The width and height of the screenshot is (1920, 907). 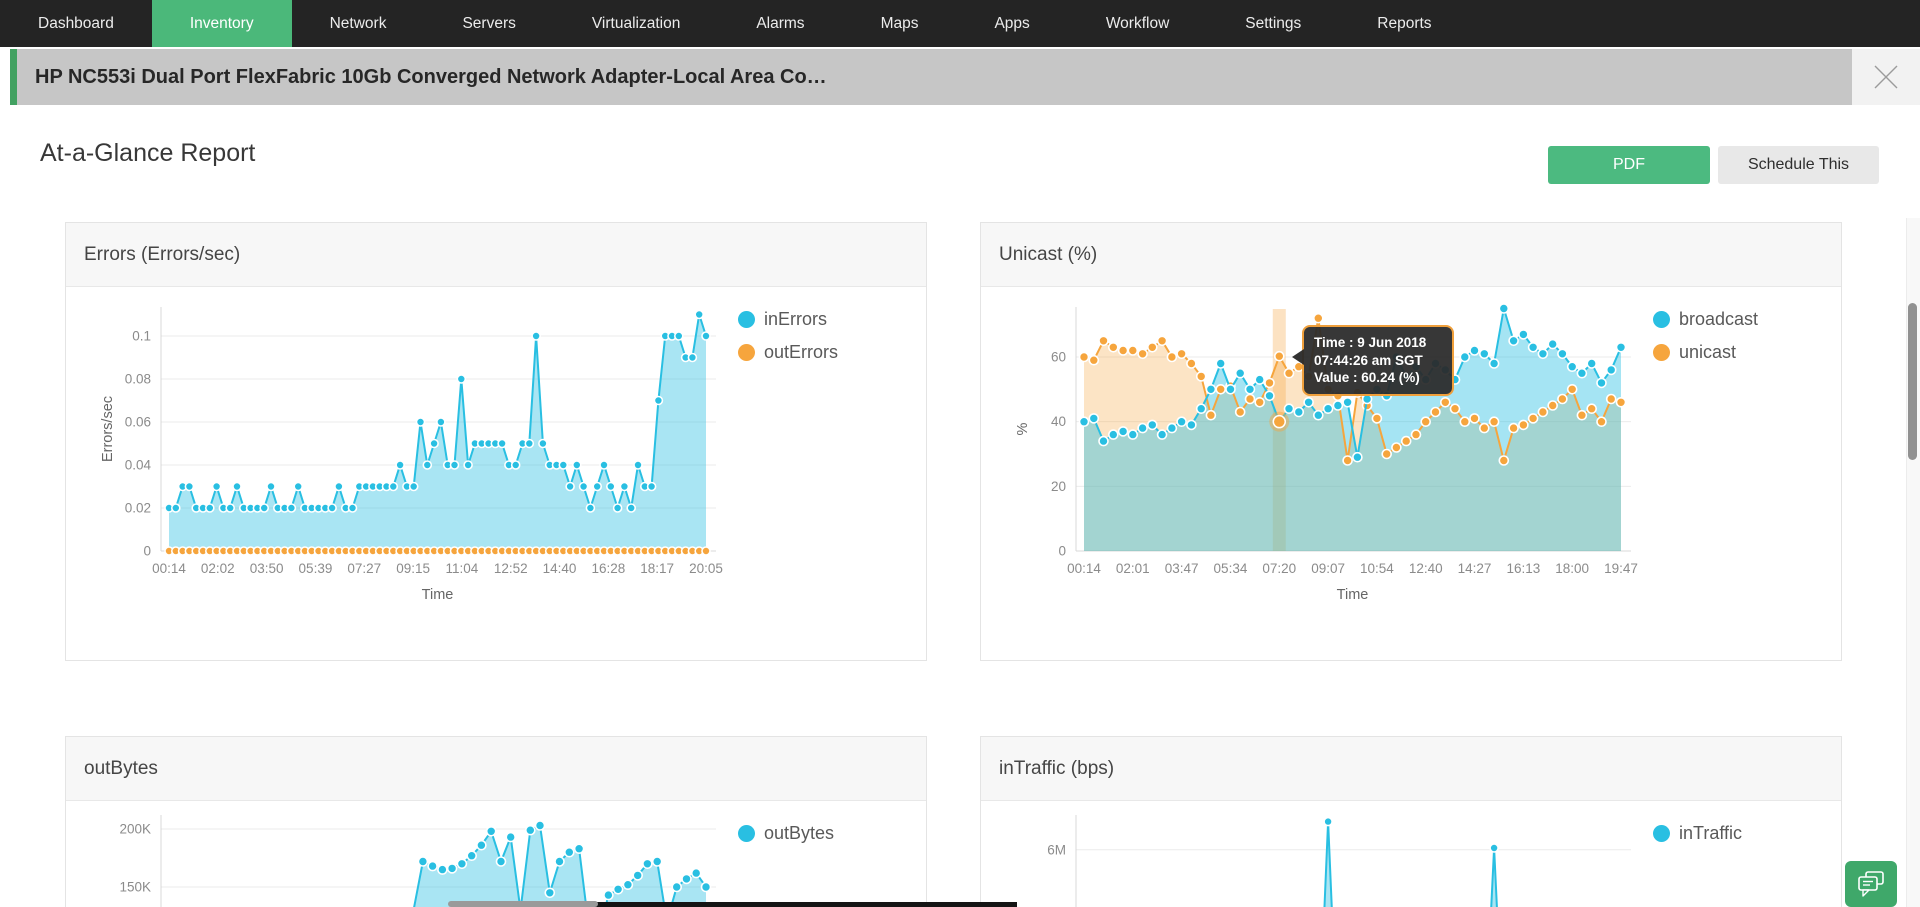 What do you see at coordinates (148, 153) in the screenshot?
I see `page-title: At-a-Glance Report` at bounding box center [148, 153].